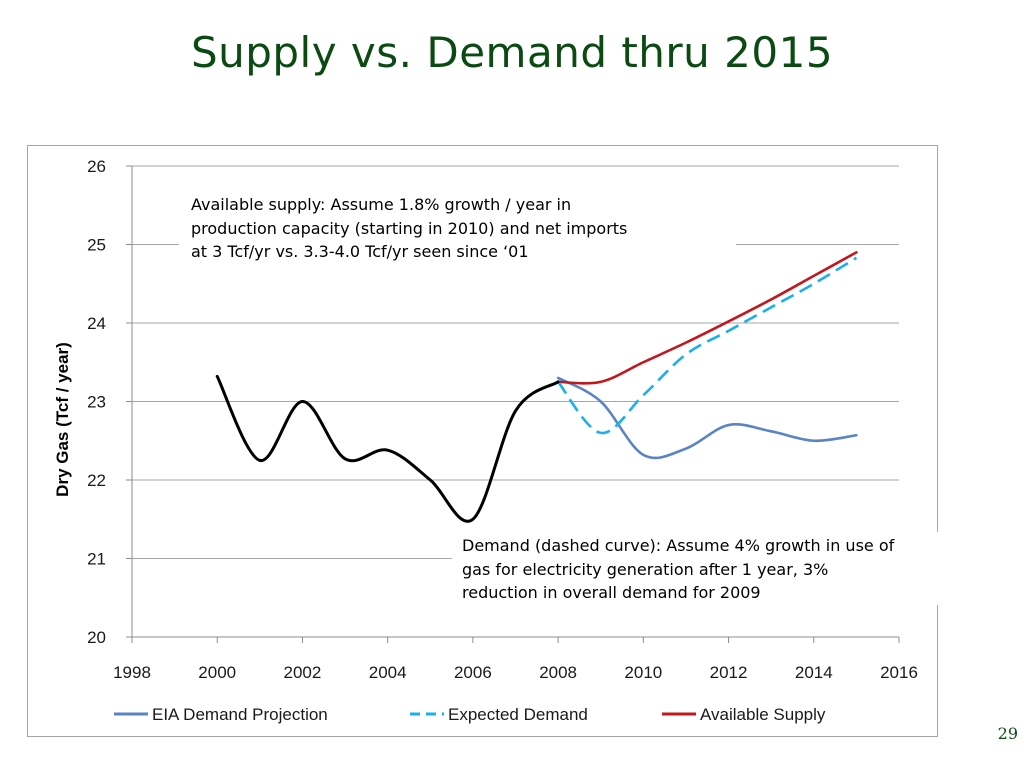  Describe the element at coordinates (96, 480) in the screenshot. I see `y-tick-label: 22` at that location.